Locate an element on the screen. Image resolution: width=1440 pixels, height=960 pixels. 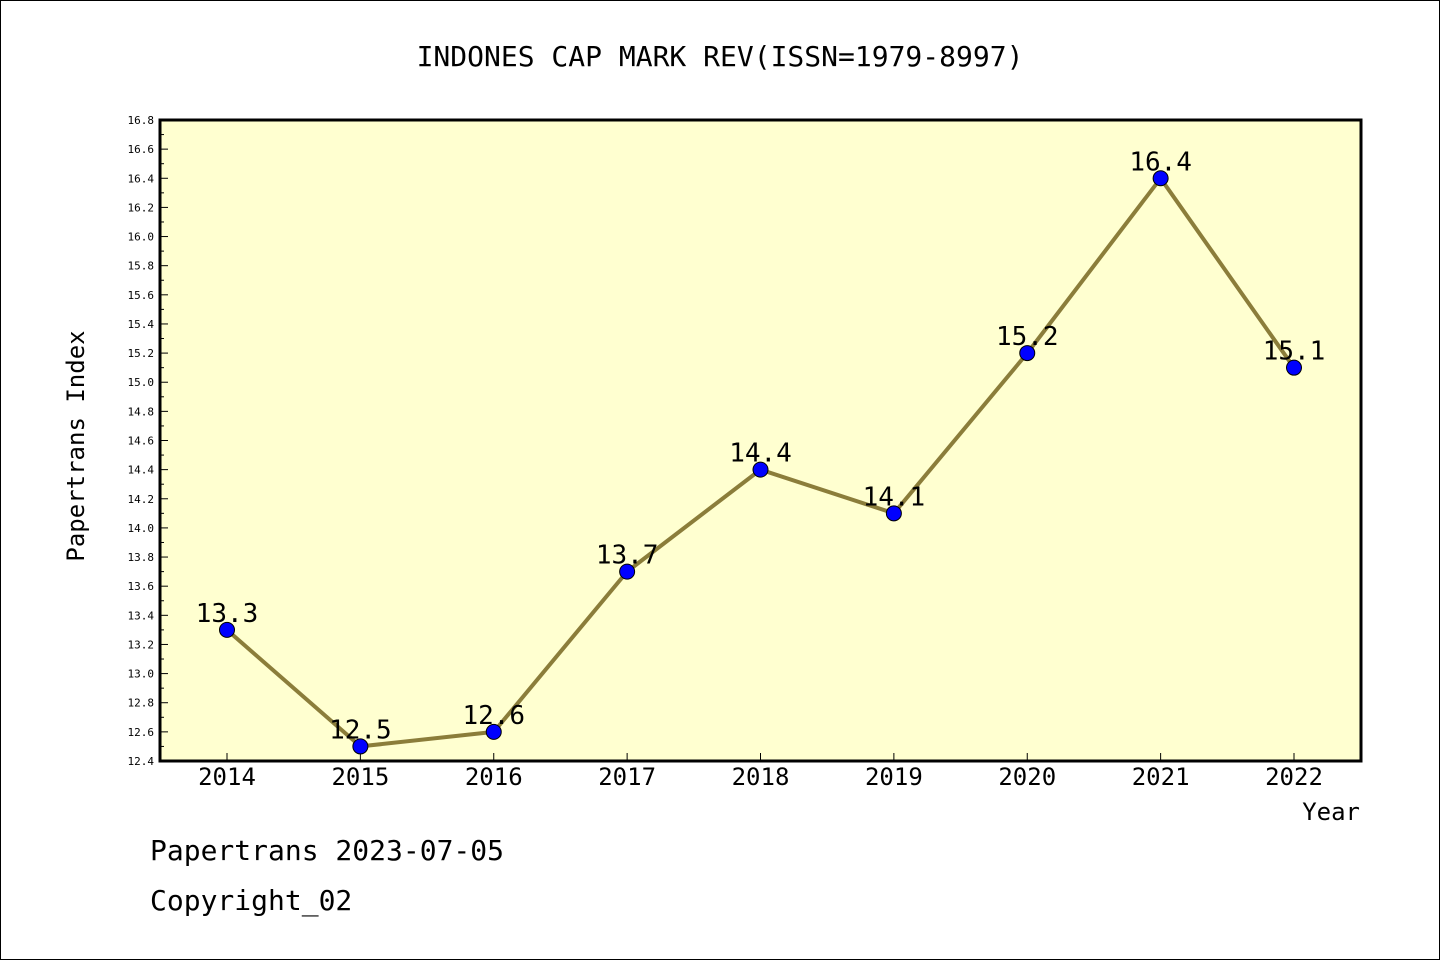
y-tick-label: 13.4 is located at coordinates (141, 615).